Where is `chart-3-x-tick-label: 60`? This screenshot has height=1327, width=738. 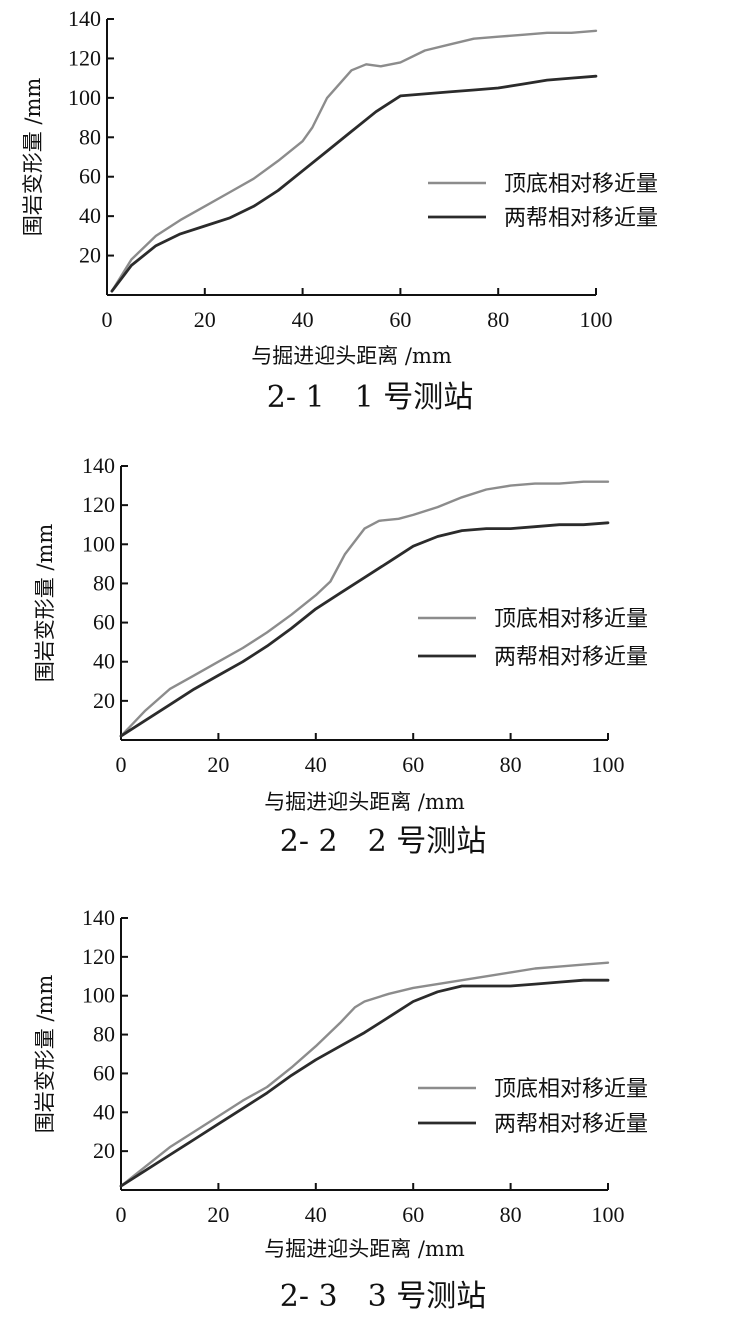
chart-3-x-tick-label: 60 is located at coordinates (413, 1214).